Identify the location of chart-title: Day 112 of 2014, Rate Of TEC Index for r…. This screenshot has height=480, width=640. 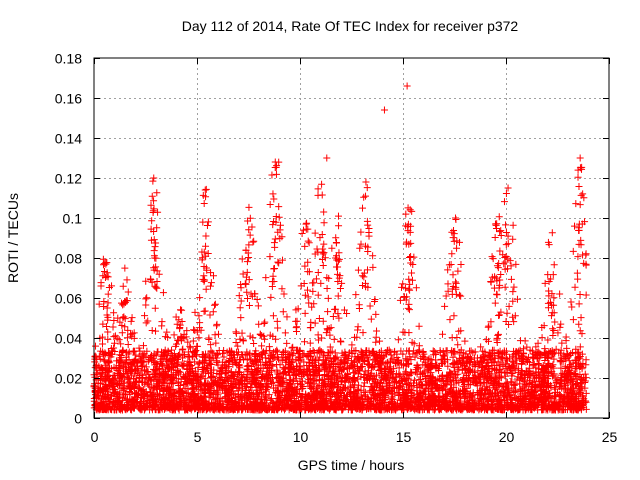
(350, 26).